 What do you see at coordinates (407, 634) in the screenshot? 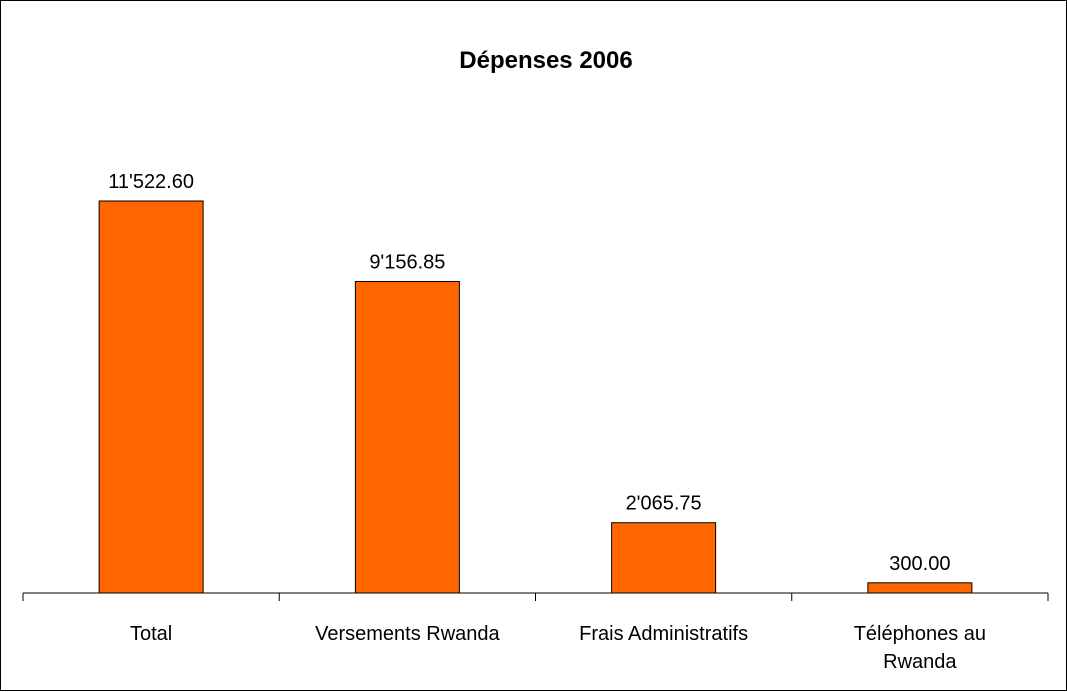
I see `category-label: Versements Rwanda` at bounding box center [407, 634].